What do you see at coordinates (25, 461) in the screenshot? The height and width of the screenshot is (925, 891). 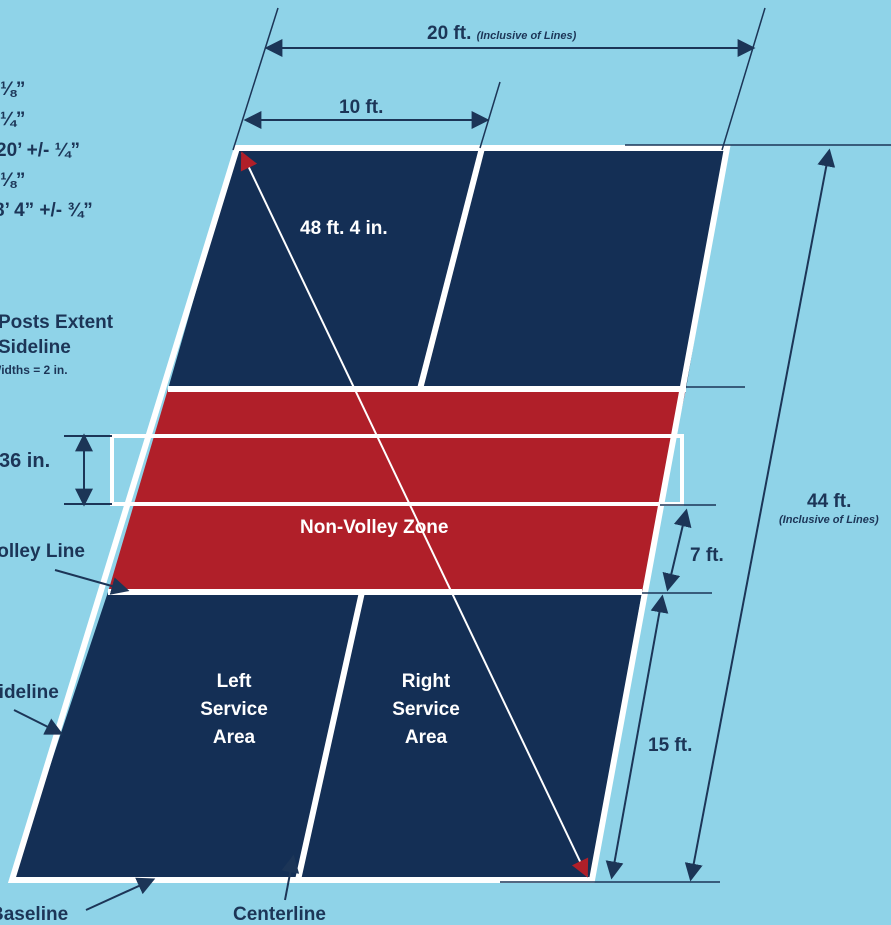 I see `left-net-height-label: 36 in.` at bounding box center [25, 461].